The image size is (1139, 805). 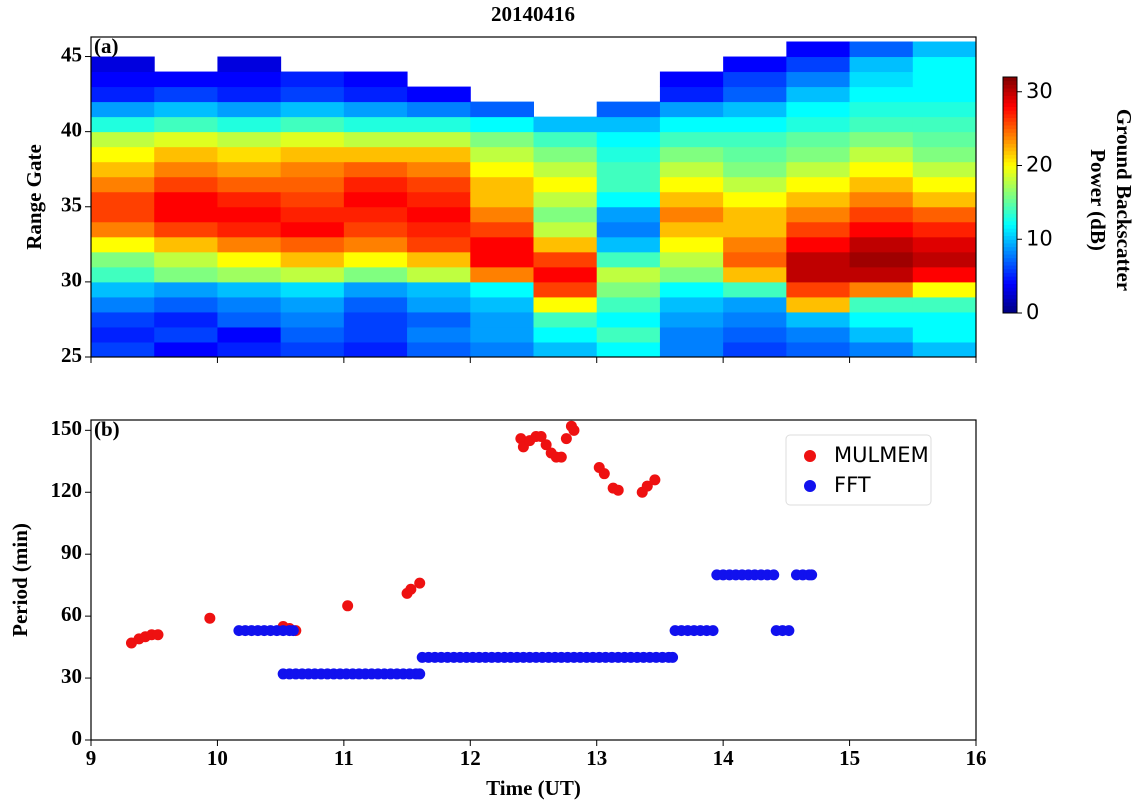 I want to click on panel-label: (a), so click(x=106, y=46).